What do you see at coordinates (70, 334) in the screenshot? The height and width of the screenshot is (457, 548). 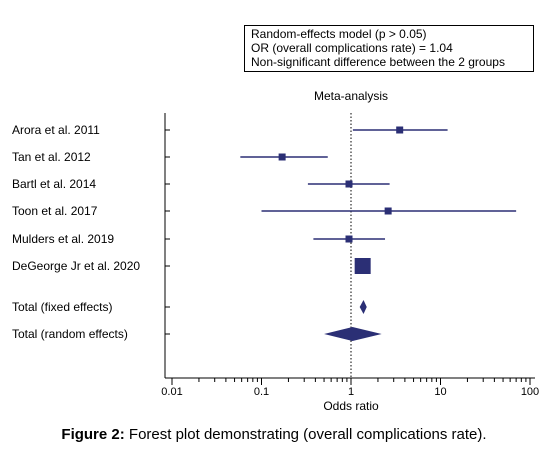 I see `total-label: Total (random effects)` at bounding box center [70, 334].